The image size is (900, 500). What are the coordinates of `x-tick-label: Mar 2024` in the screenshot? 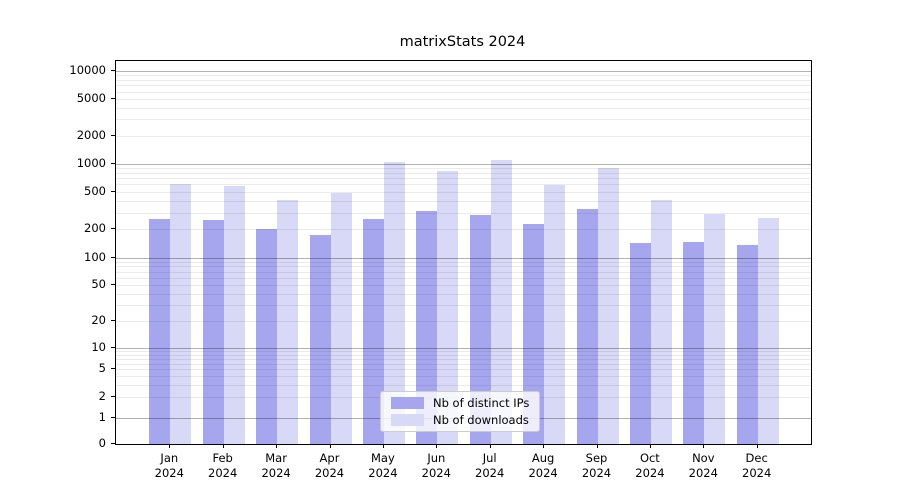 It's located at (276, 465).